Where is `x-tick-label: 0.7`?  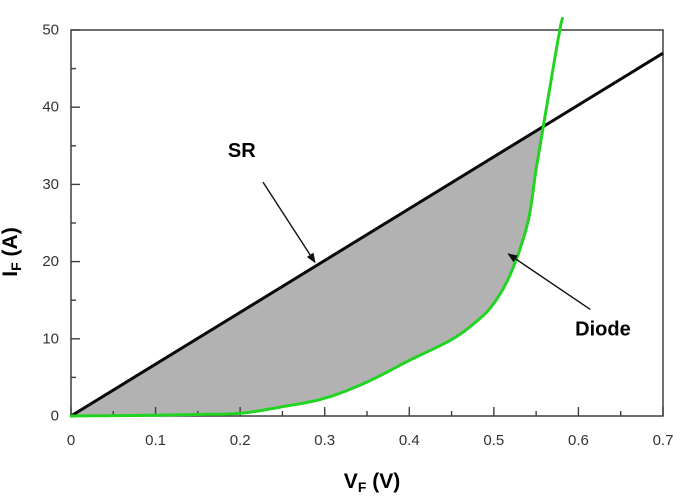 x-tick-label: 0.7 is located at coordinates (663, 440).